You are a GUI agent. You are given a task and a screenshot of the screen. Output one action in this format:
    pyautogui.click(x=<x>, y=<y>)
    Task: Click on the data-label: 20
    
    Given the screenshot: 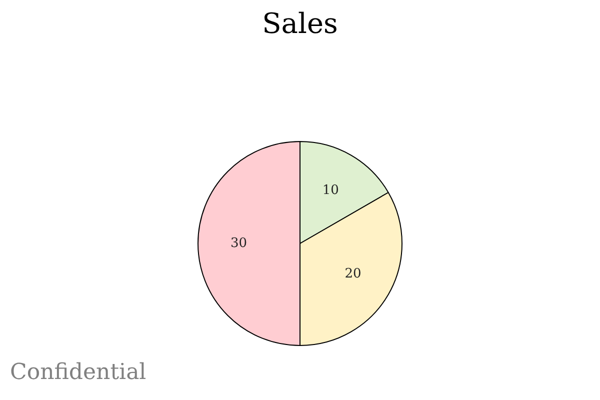 What is the action you would take?
    pyautogui.click(x=353, y=274)
    